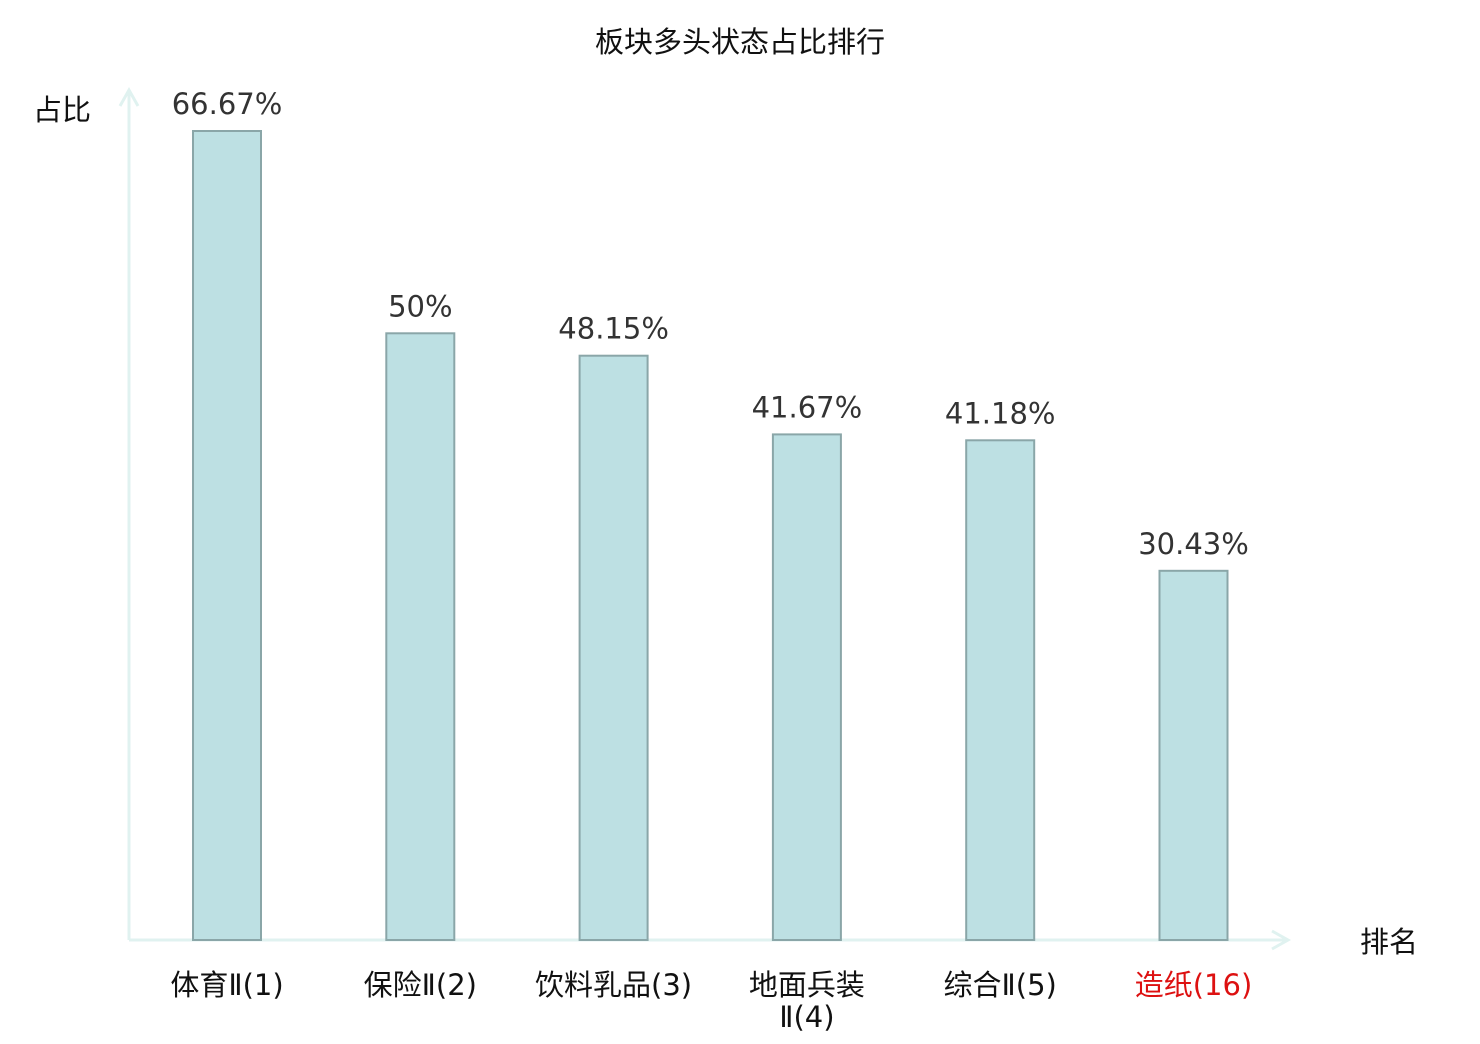 This screenshot has height=1044, width=1480. I want to click on bar-value-label: 30.43%, so click(1193, 544).